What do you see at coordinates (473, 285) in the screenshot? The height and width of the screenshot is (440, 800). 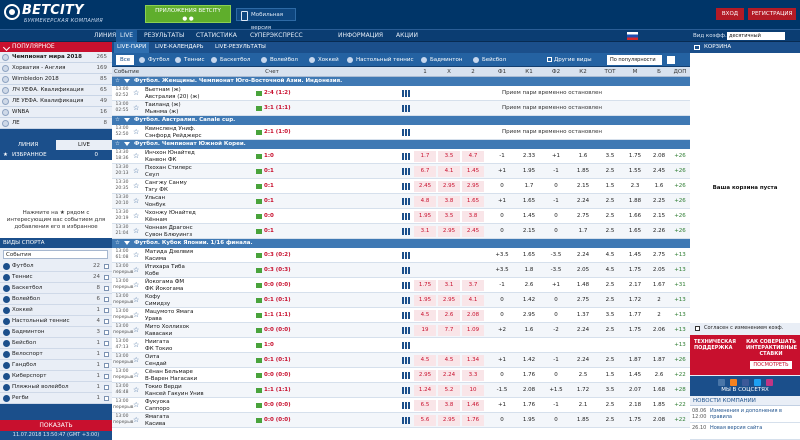 I see `odds-cell: 3.7` at bounding box center [473, 285].